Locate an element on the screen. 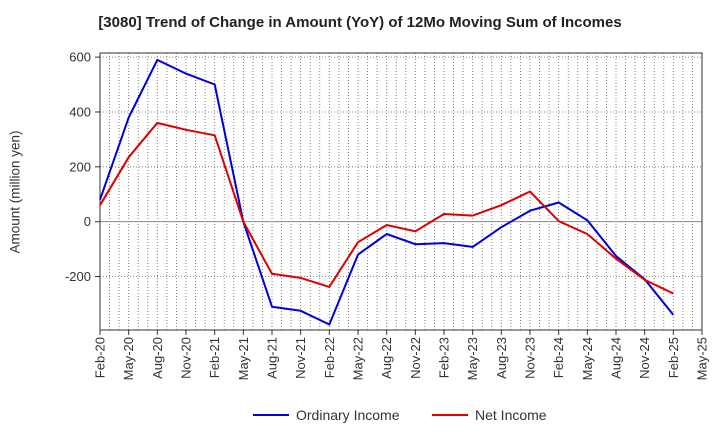 The height and width of the screenshot is (440, 720). x-tick-label: Nov-20 is located at coordinates (186, 358).